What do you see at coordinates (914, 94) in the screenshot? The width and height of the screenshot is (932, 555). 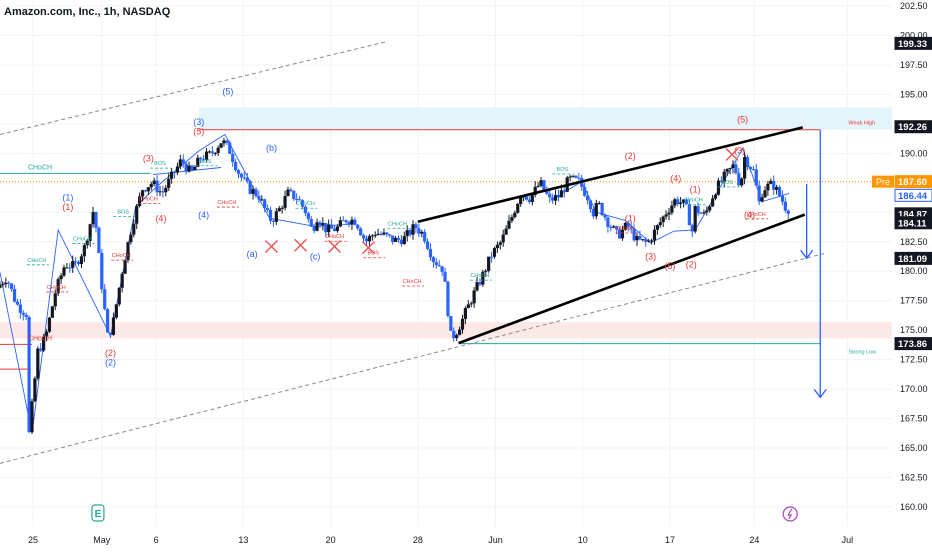 I see `price-tick: 195.00` at bounding box center [914, 94].